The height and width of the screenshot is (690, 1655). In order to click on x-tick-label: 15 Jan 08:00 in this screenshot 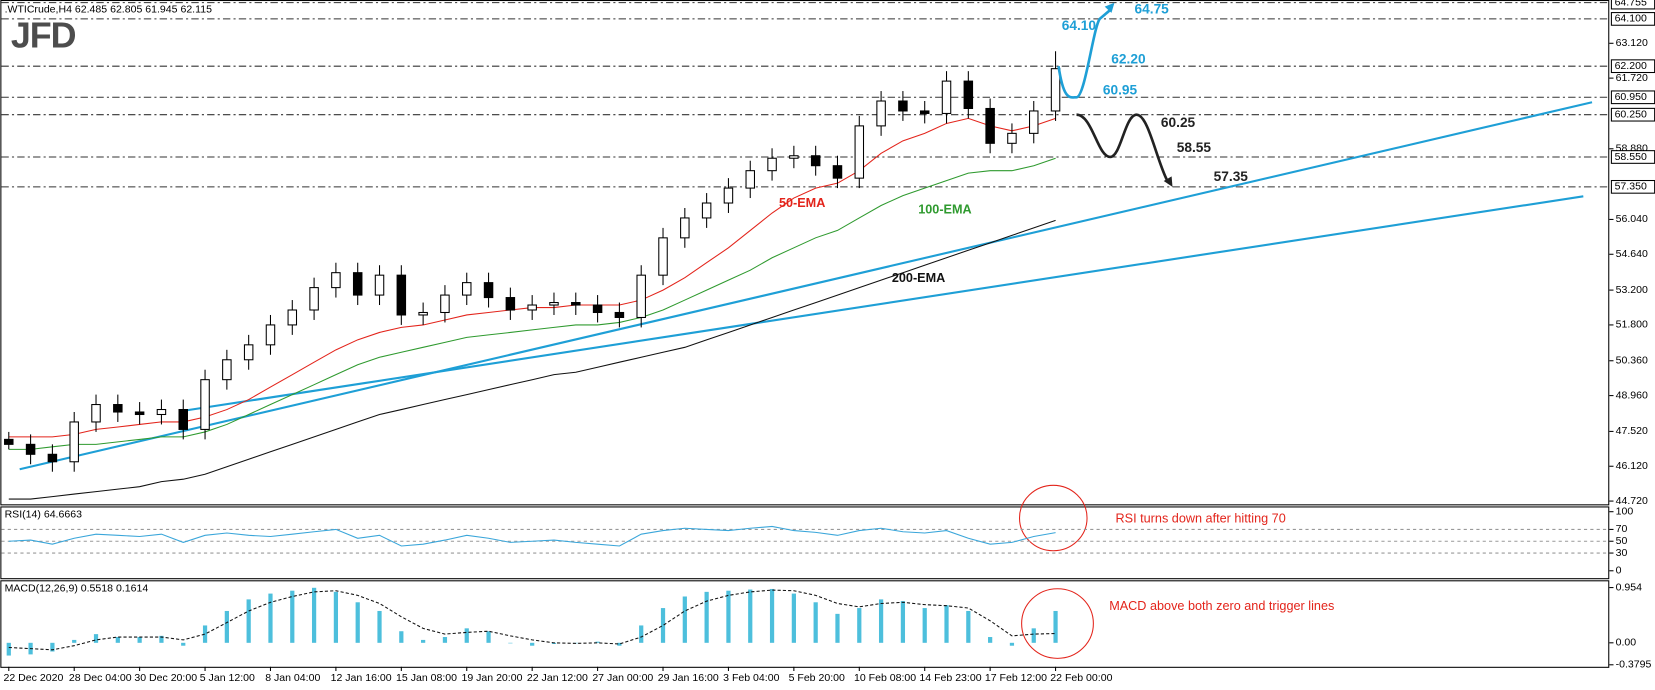, I will do `click(426, 678)`.